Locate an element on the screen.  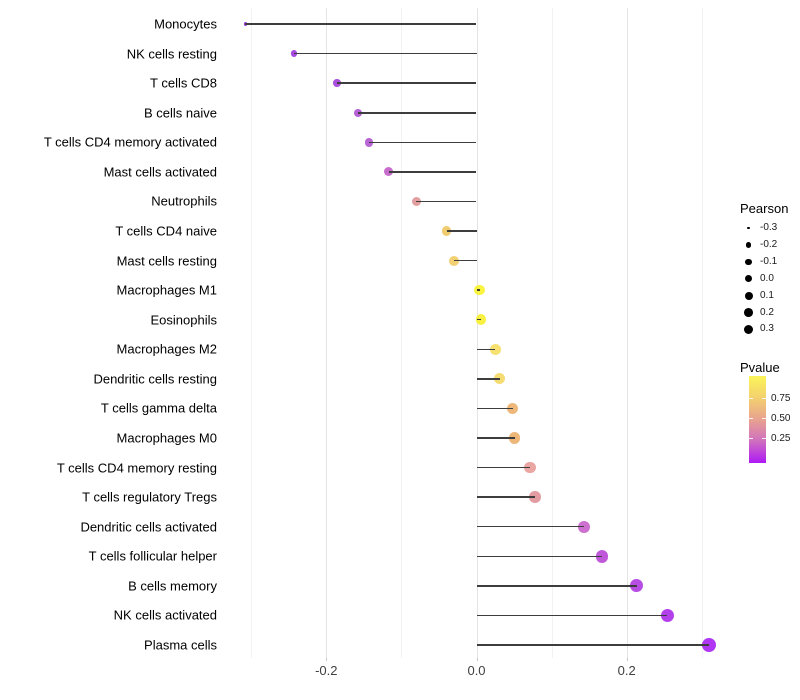
legend-size-entry: -0.2 is located at coordinates (759, 244).